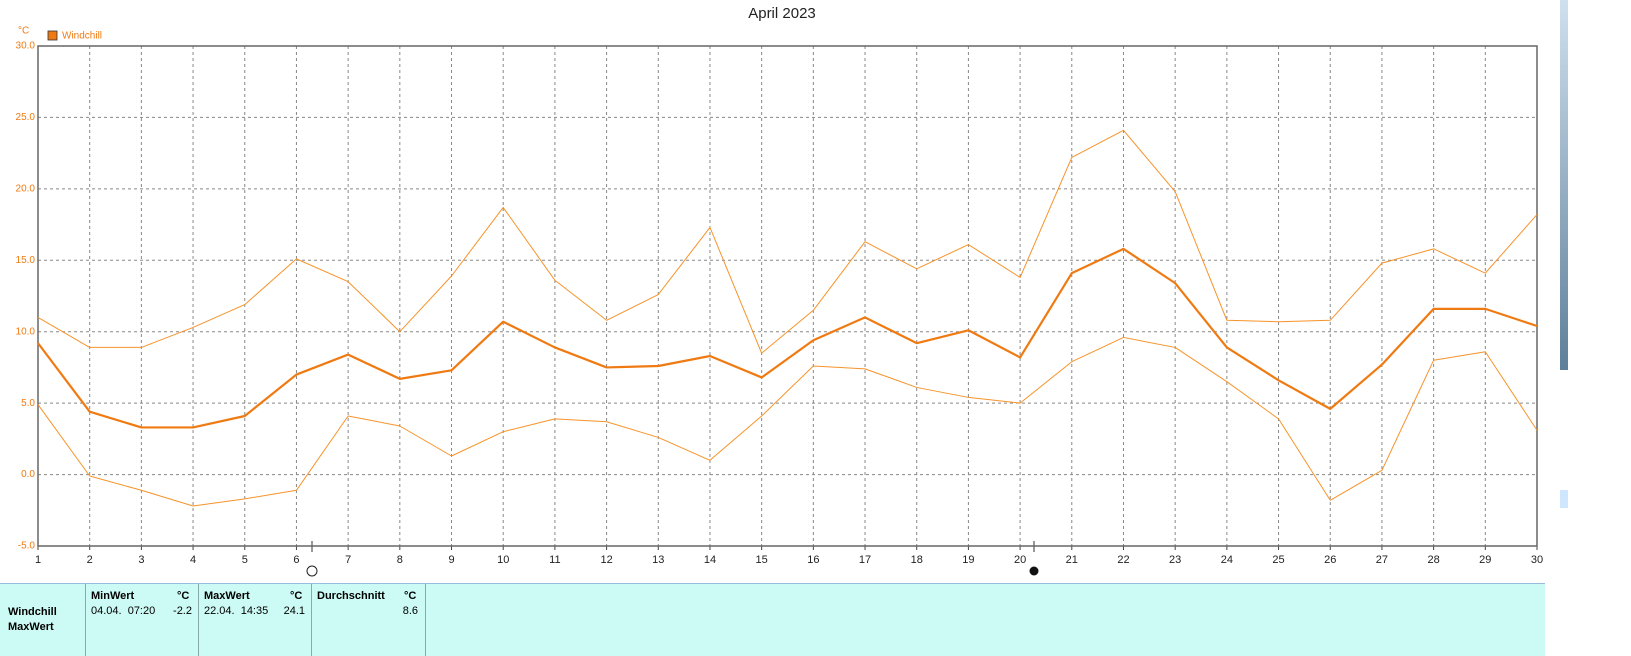 This screenshot has height=656, width=1631. I want to click on x-tick-label: 24, so click(1227, 560).